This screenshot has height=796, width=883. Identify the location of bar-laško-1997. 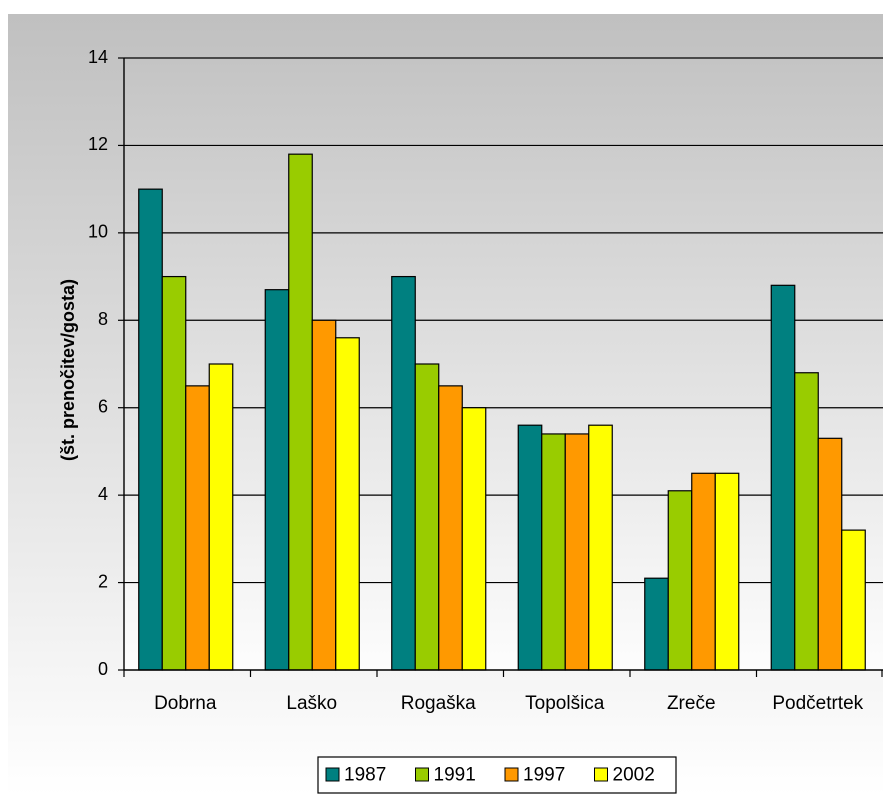
(324, 495).